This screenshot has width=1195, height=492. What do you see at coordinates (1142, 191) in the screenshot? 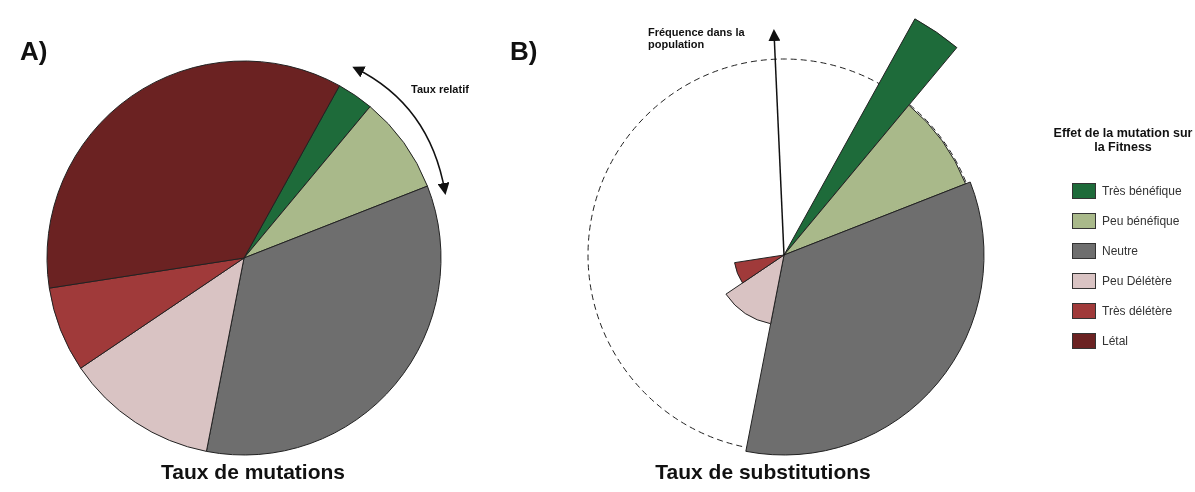
I see `legend-label: Très bénéfique` at bounding box center [1142, 191].